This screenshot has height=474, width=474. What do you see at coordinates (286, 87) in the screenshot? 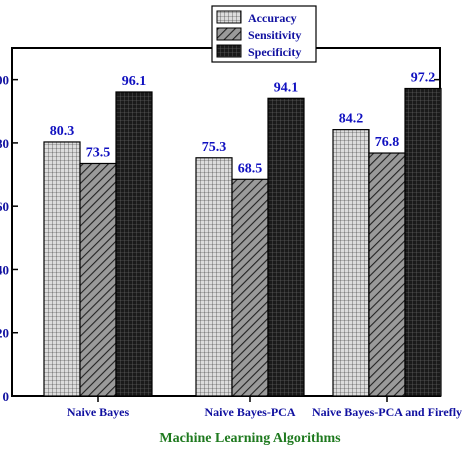
I see `data-label: 94.1` at bounding box center [286, 87].